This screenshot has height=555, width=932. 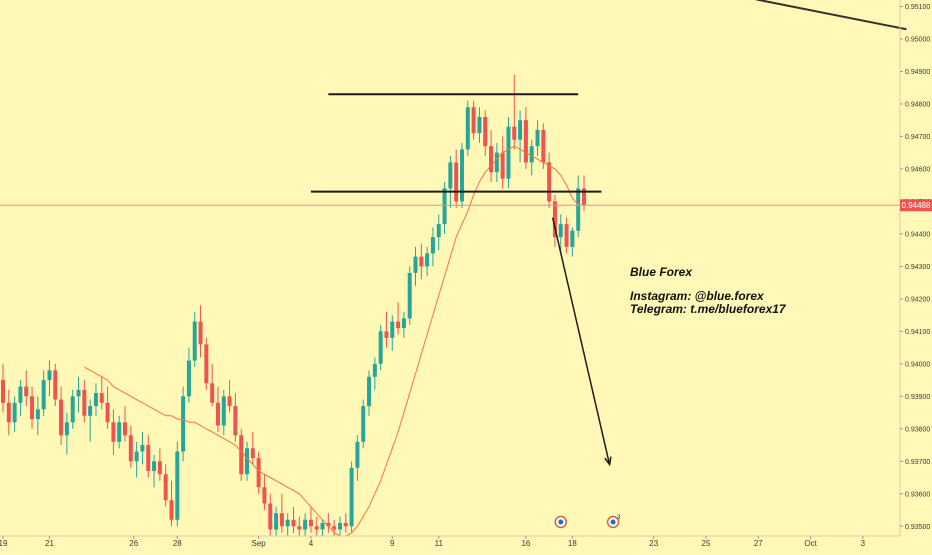 What do you see at coordinates (259, 543) in the screenshot?
I see `time-axis-label: Sep` at bounding box center [259, 543].